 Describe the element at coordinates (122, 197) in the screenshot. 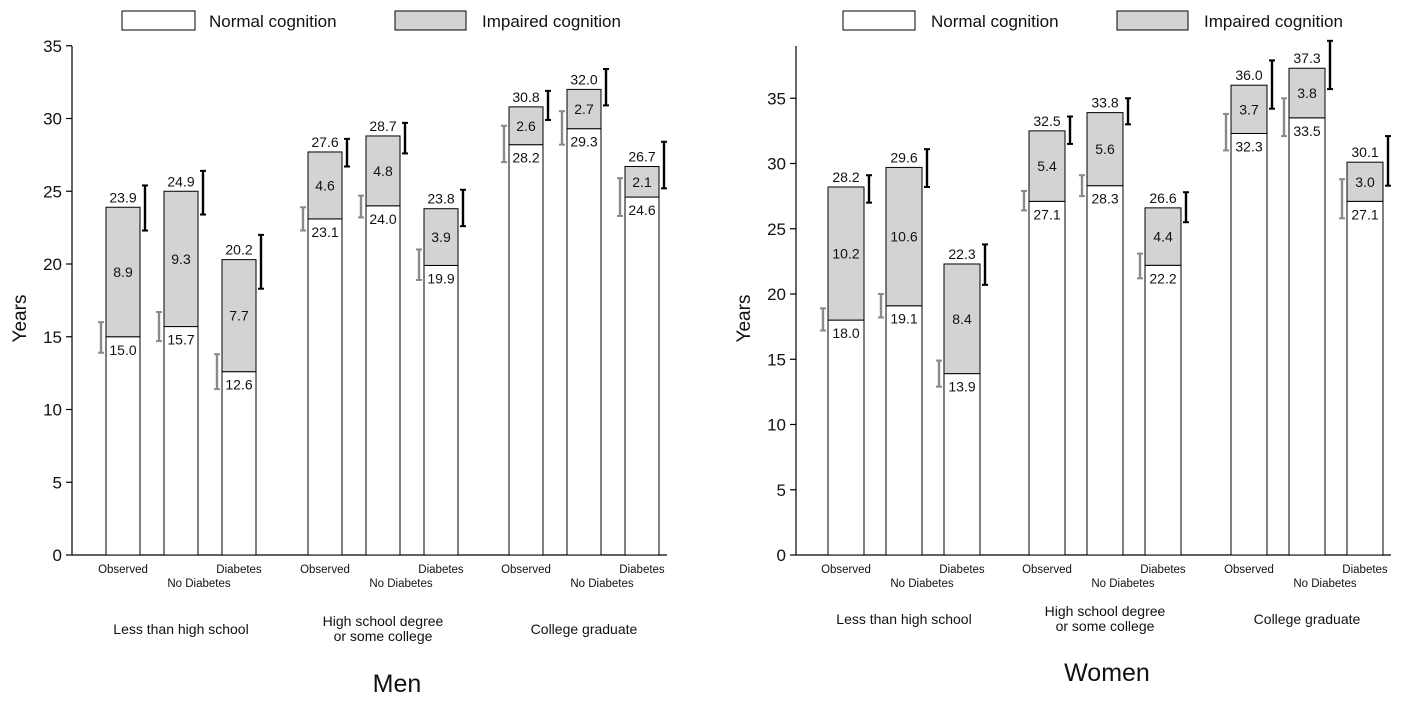

I see `data-label-total: 23.9` at that location.